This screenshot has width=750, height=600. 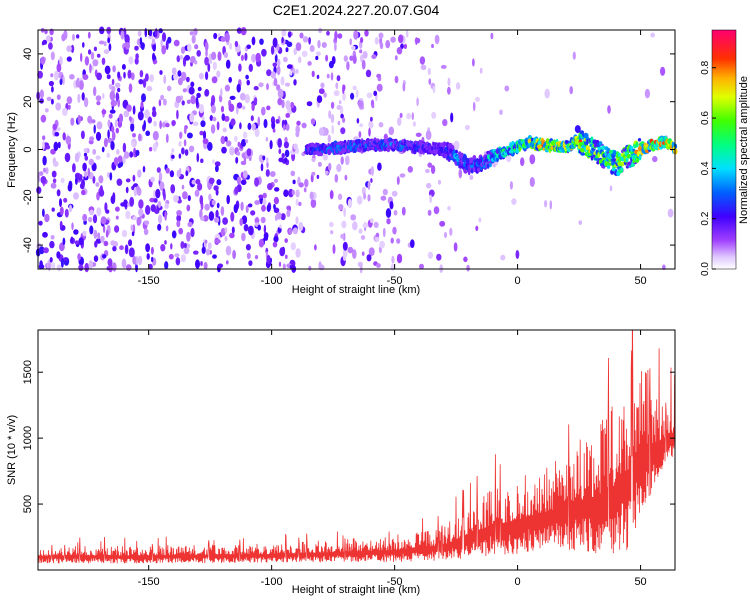 What do you see at coordinates (272, 582) in the screenshot?
I see `snr-x-tick-label: -100` at bounding box center [272, 582].